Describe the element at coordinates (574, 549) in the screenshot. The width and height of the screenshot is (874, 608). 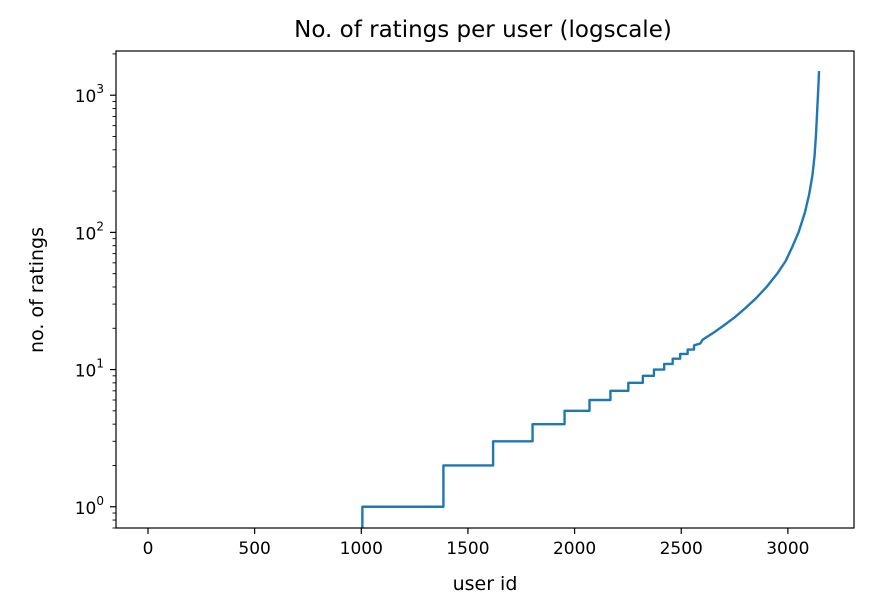
I see `x-tick-label: 2000` at that location.